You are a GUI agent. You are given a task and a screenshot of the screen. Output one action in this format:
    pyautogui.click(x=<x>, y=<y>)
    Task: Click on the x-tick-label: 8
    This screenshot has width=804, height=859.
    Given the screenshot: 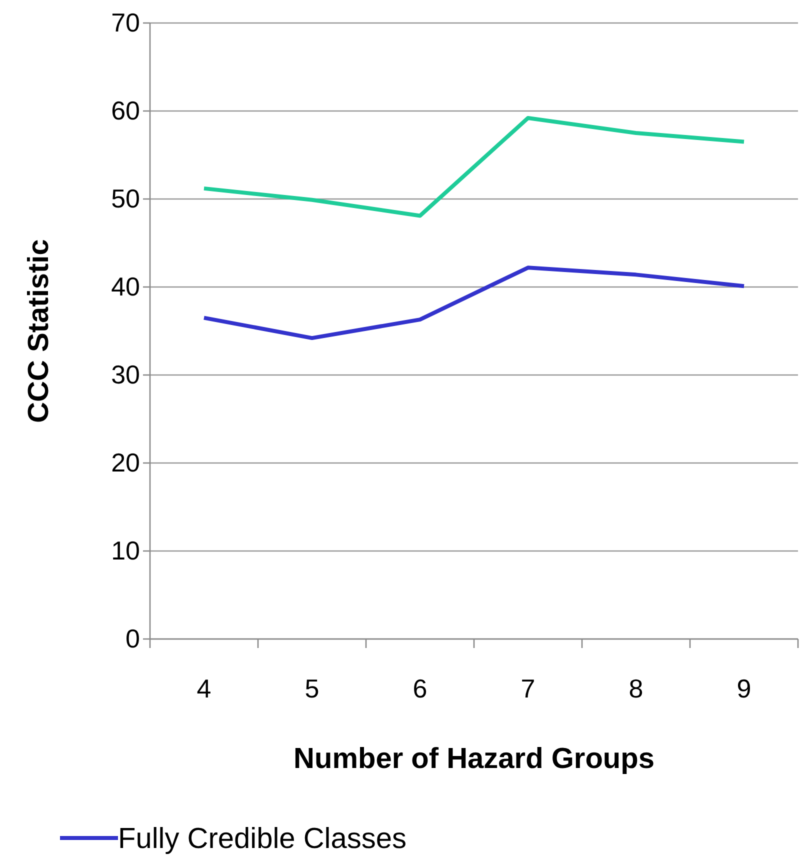 What is the action you would take?
    pyautogui.click(x=636, y=688)
    